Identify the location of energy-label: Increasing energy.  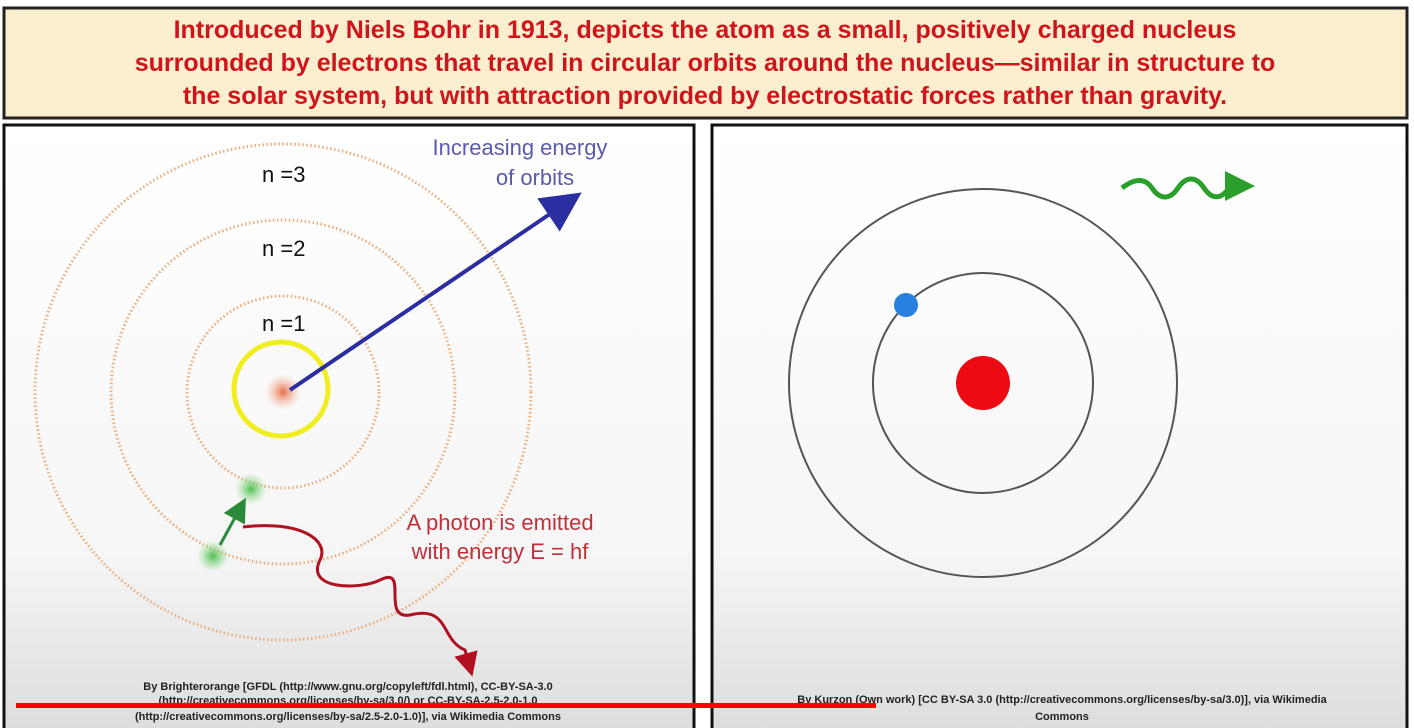
(520, 147).